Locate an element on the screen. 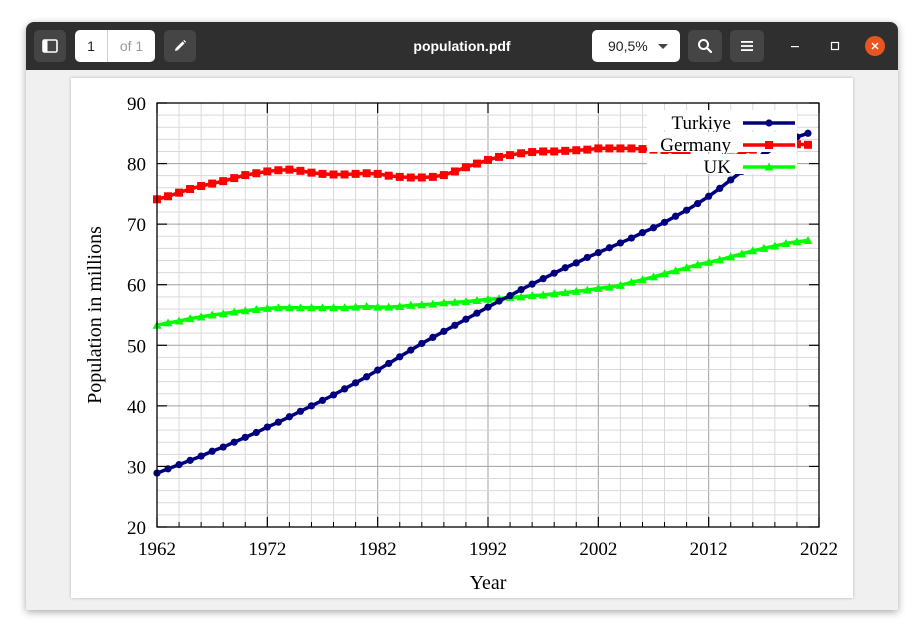 Image resolution: width=924 pixels, height=639 pixels. maximize-button is located at coordinates (835, 46).